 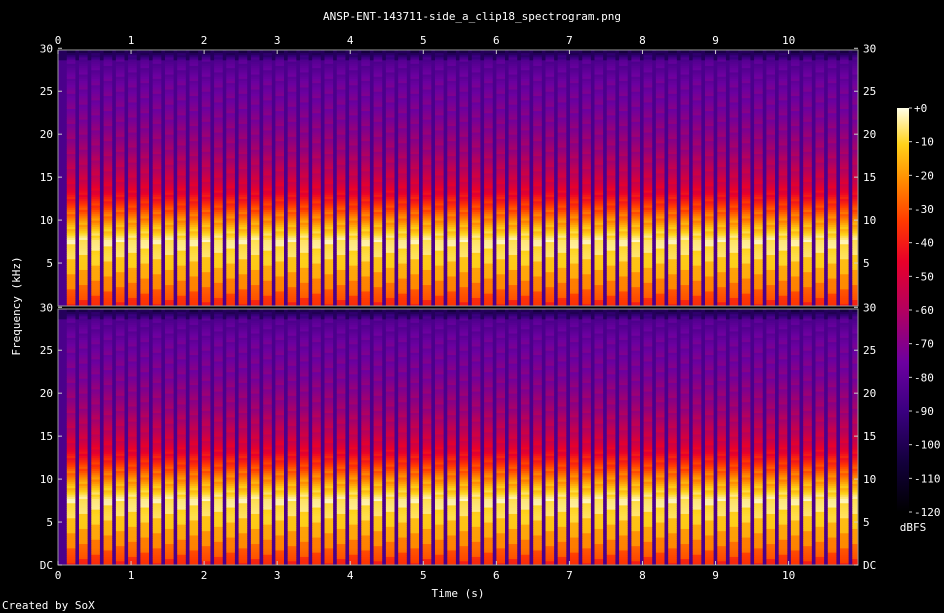 What do you see at coordinates (423, 40) in the screenshot?
I see `x-tick-label-top: 5` at bounding box center [423, 40].